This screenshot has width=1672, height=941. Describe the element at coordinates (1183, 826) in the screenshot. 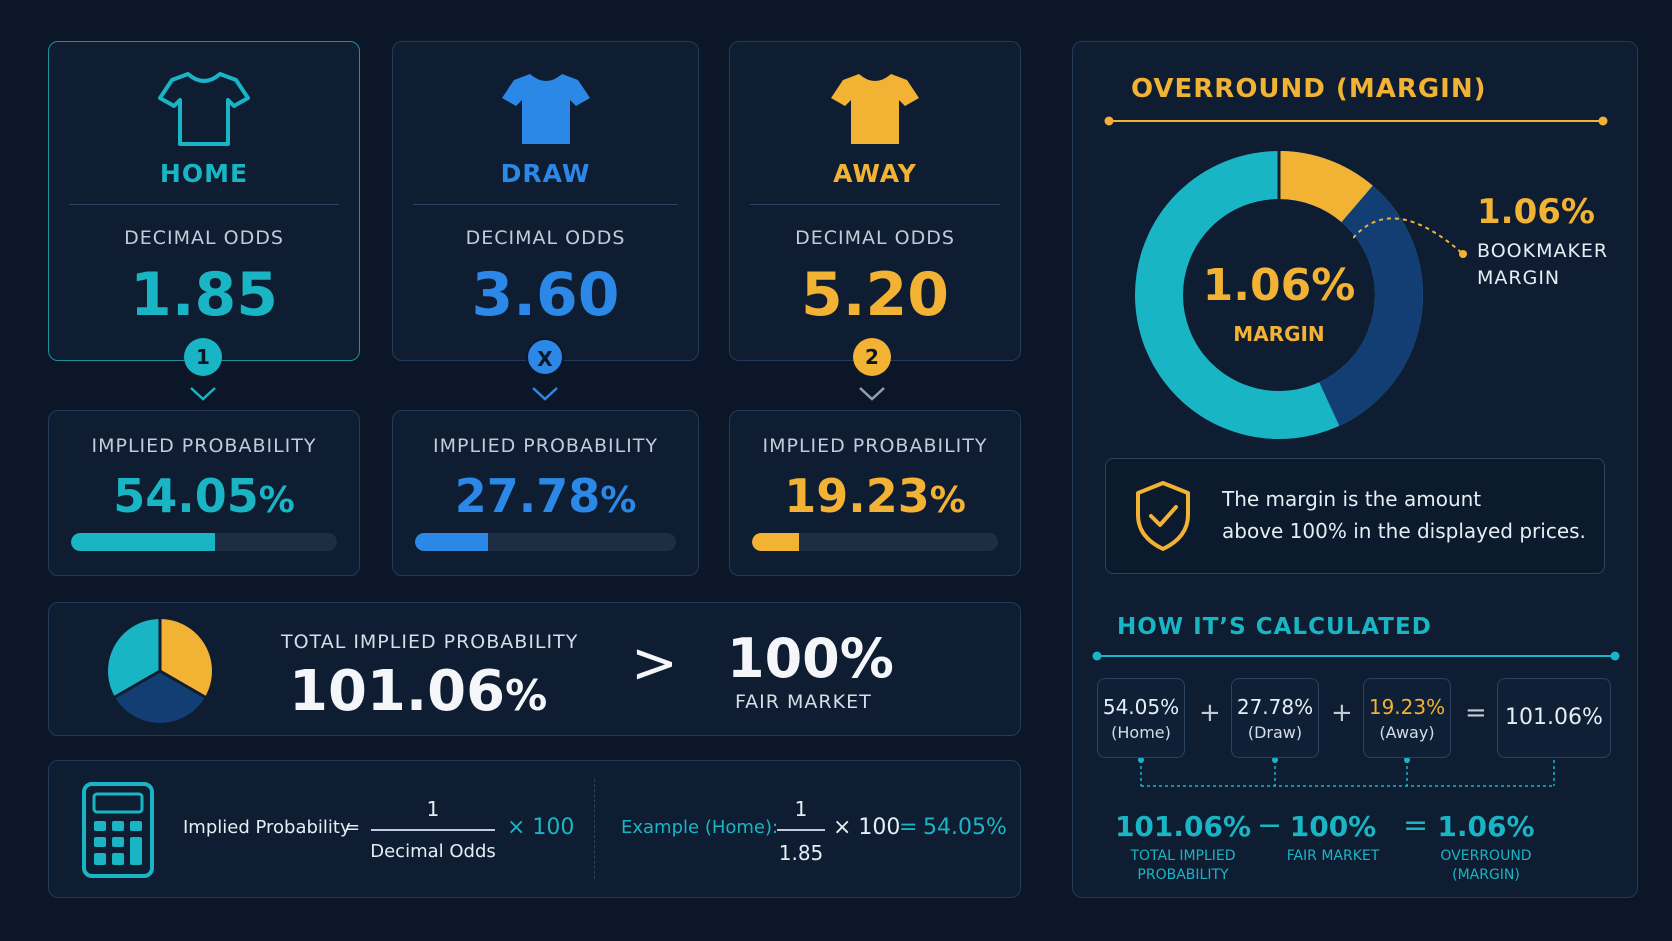

I see `bottom-total-value: 101.06%` at that location.